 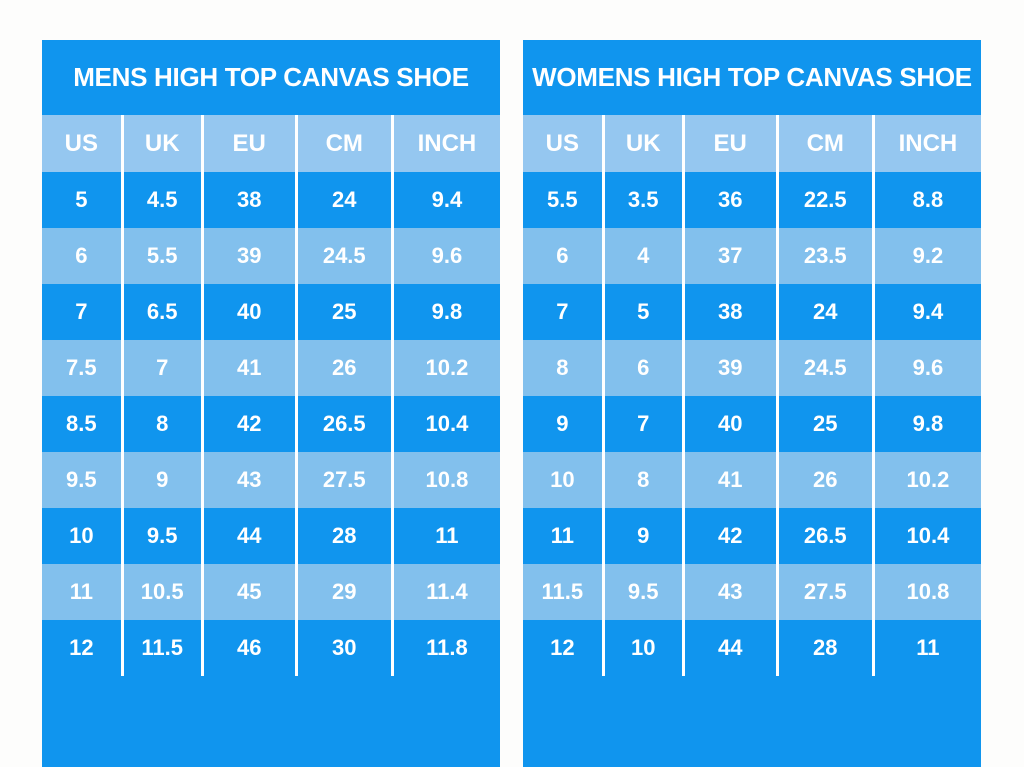 I want to click on table-row: 6 5.5 39 24.5 9.6, so click(x=271, y=256).